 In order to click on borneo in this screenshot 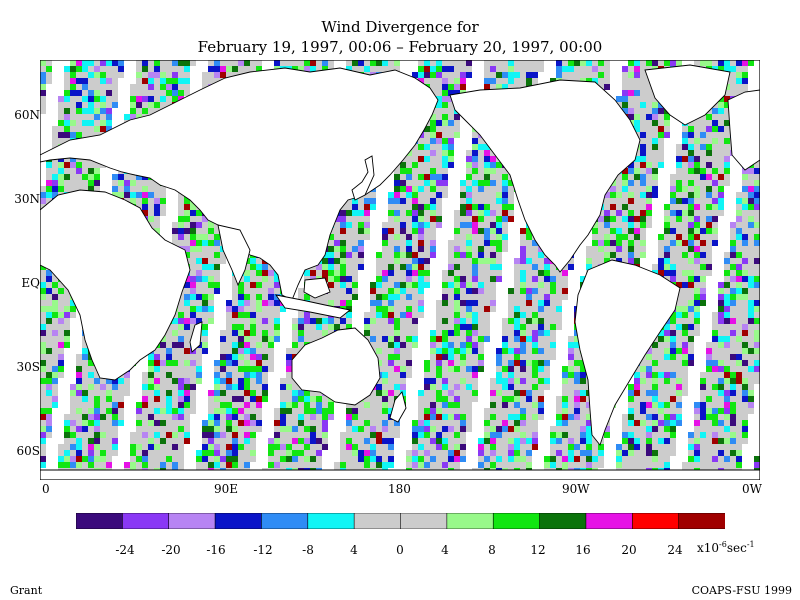, I will do `click(317, 288)`.